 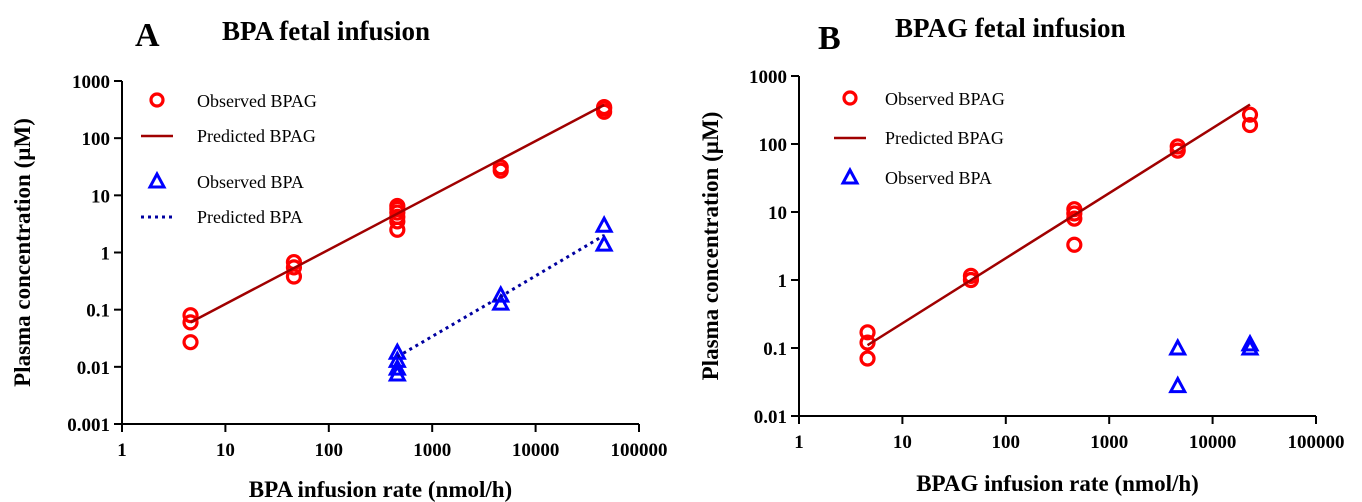 I want to click on chart-title: BPA fetal infusion, so click(x=326, y=31).